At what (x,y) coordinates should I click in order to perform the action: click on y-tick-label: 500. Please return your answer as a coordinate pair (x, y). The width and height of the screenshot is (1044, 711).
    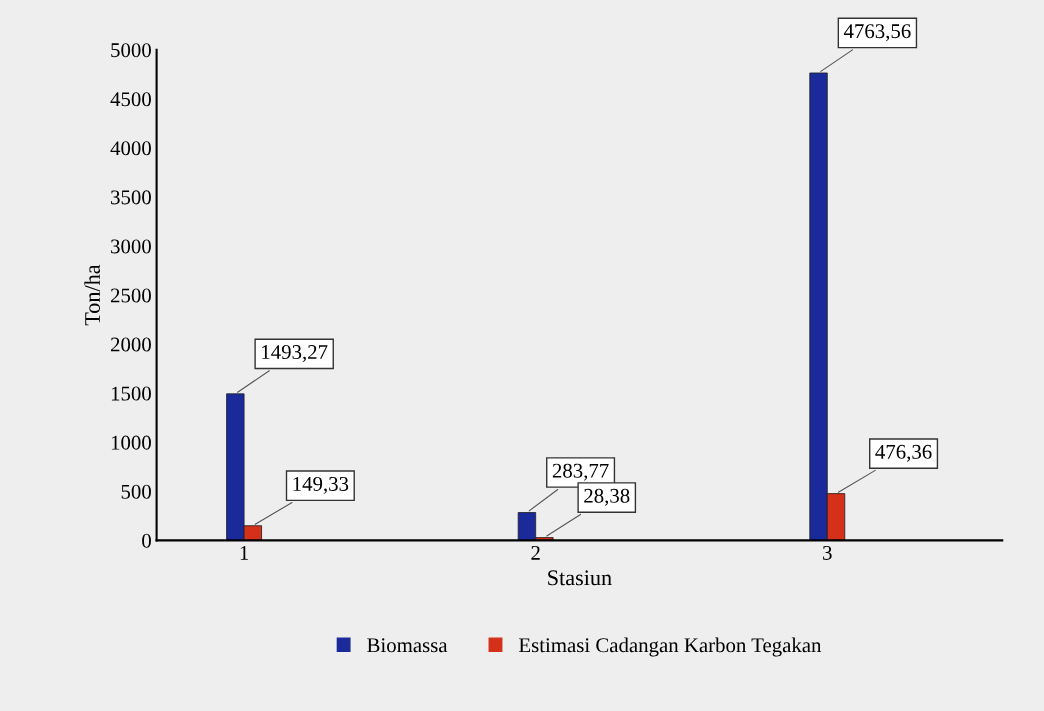
    Looking at the image, I should click on (136, 491).